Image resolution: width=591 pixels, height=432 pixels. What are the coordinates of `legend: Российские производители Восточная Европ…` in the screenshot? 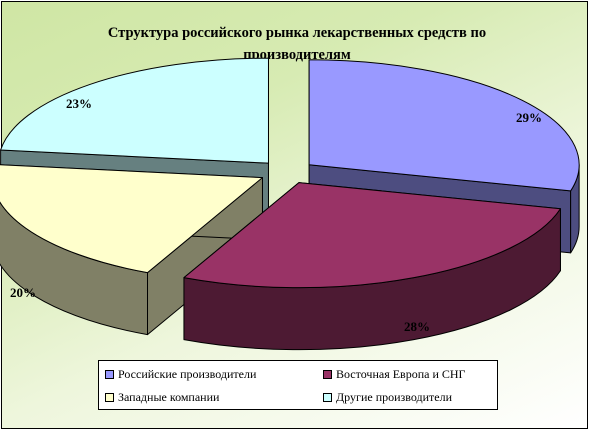 It's located at (298, 385).